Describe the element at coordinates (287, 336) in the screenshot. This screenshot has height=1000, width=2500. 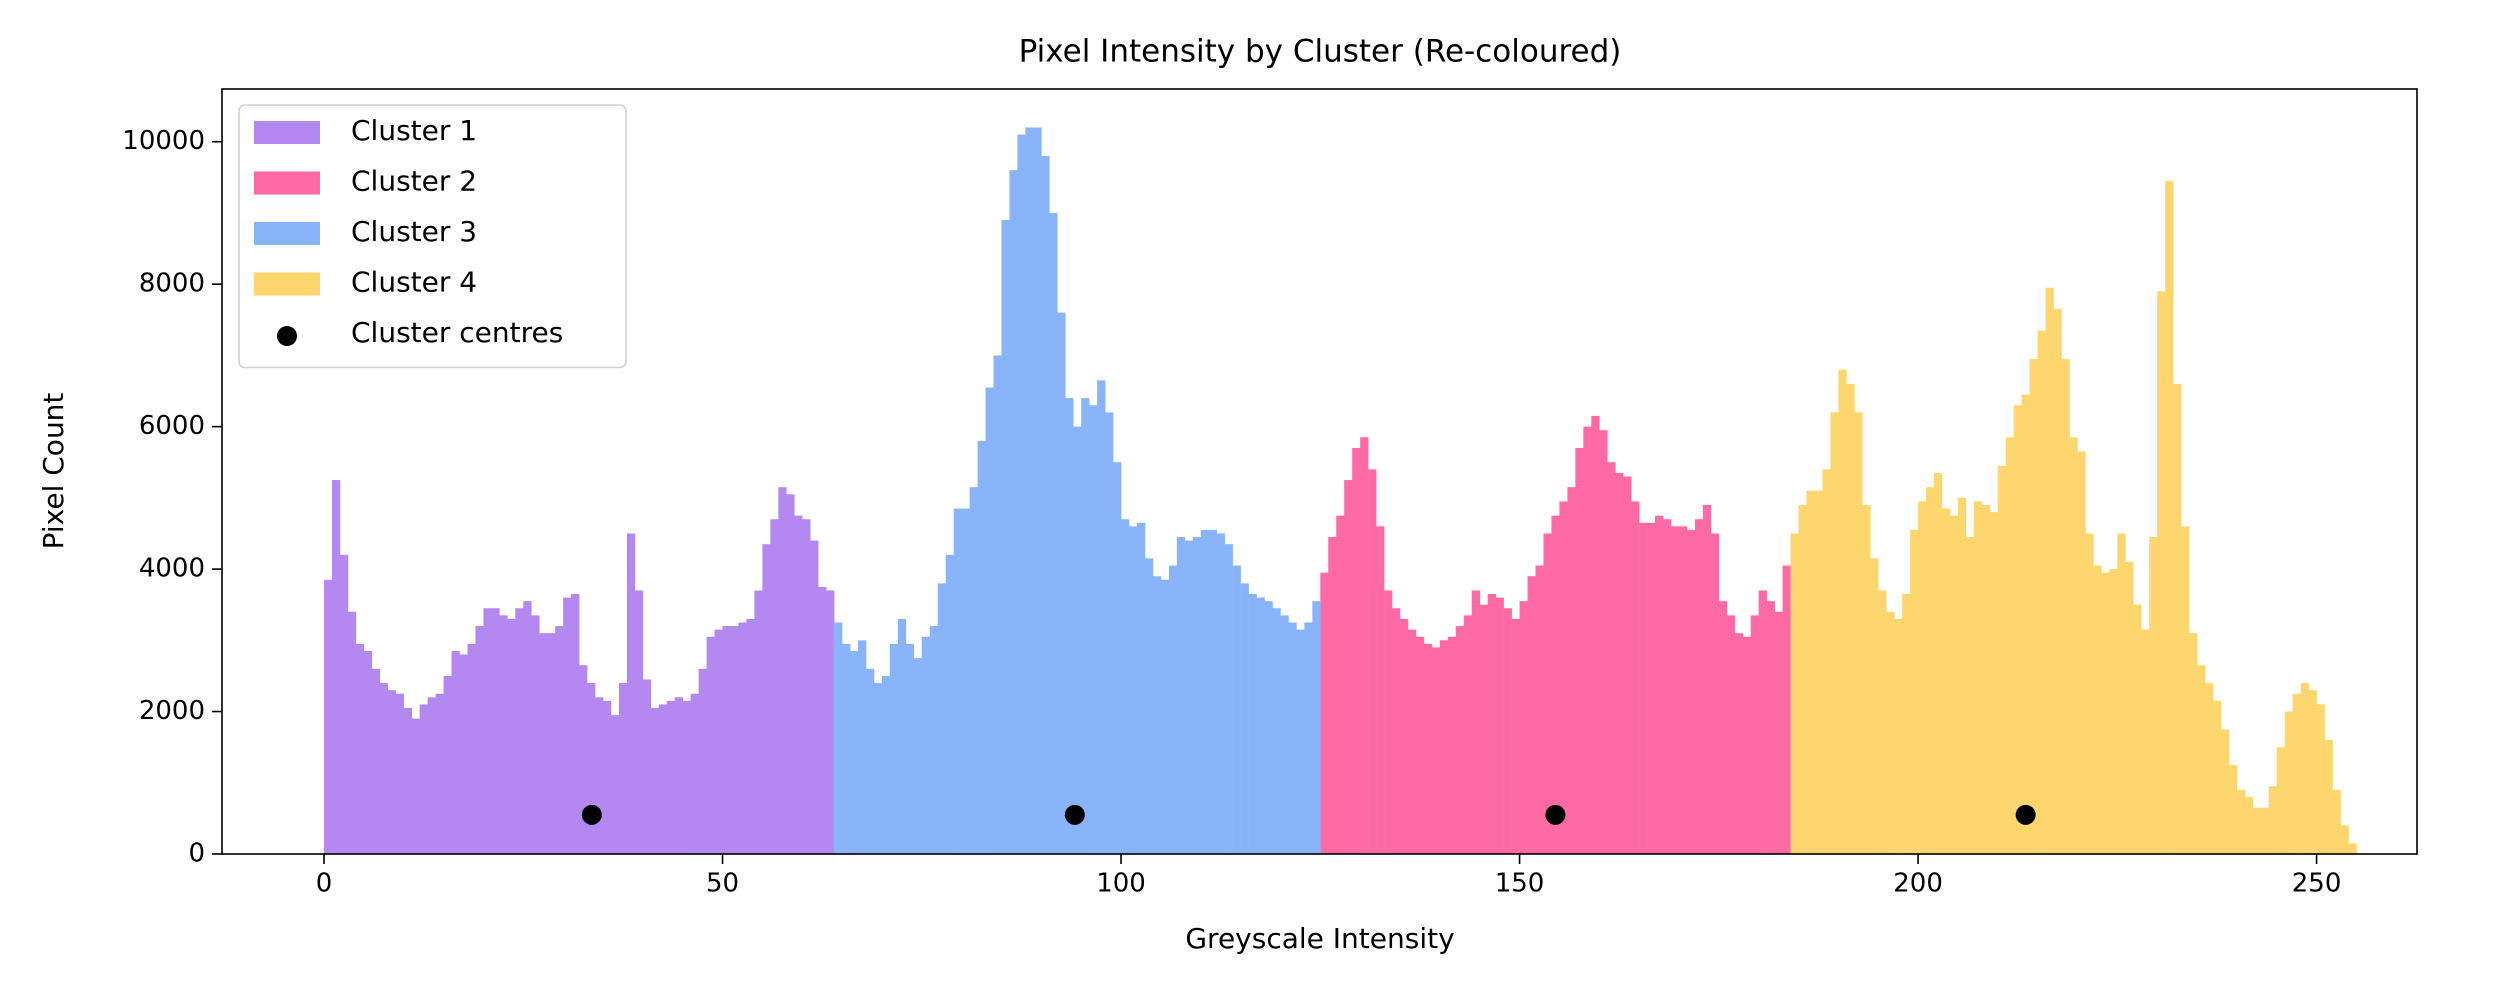
I see `legend-marker` at that location.